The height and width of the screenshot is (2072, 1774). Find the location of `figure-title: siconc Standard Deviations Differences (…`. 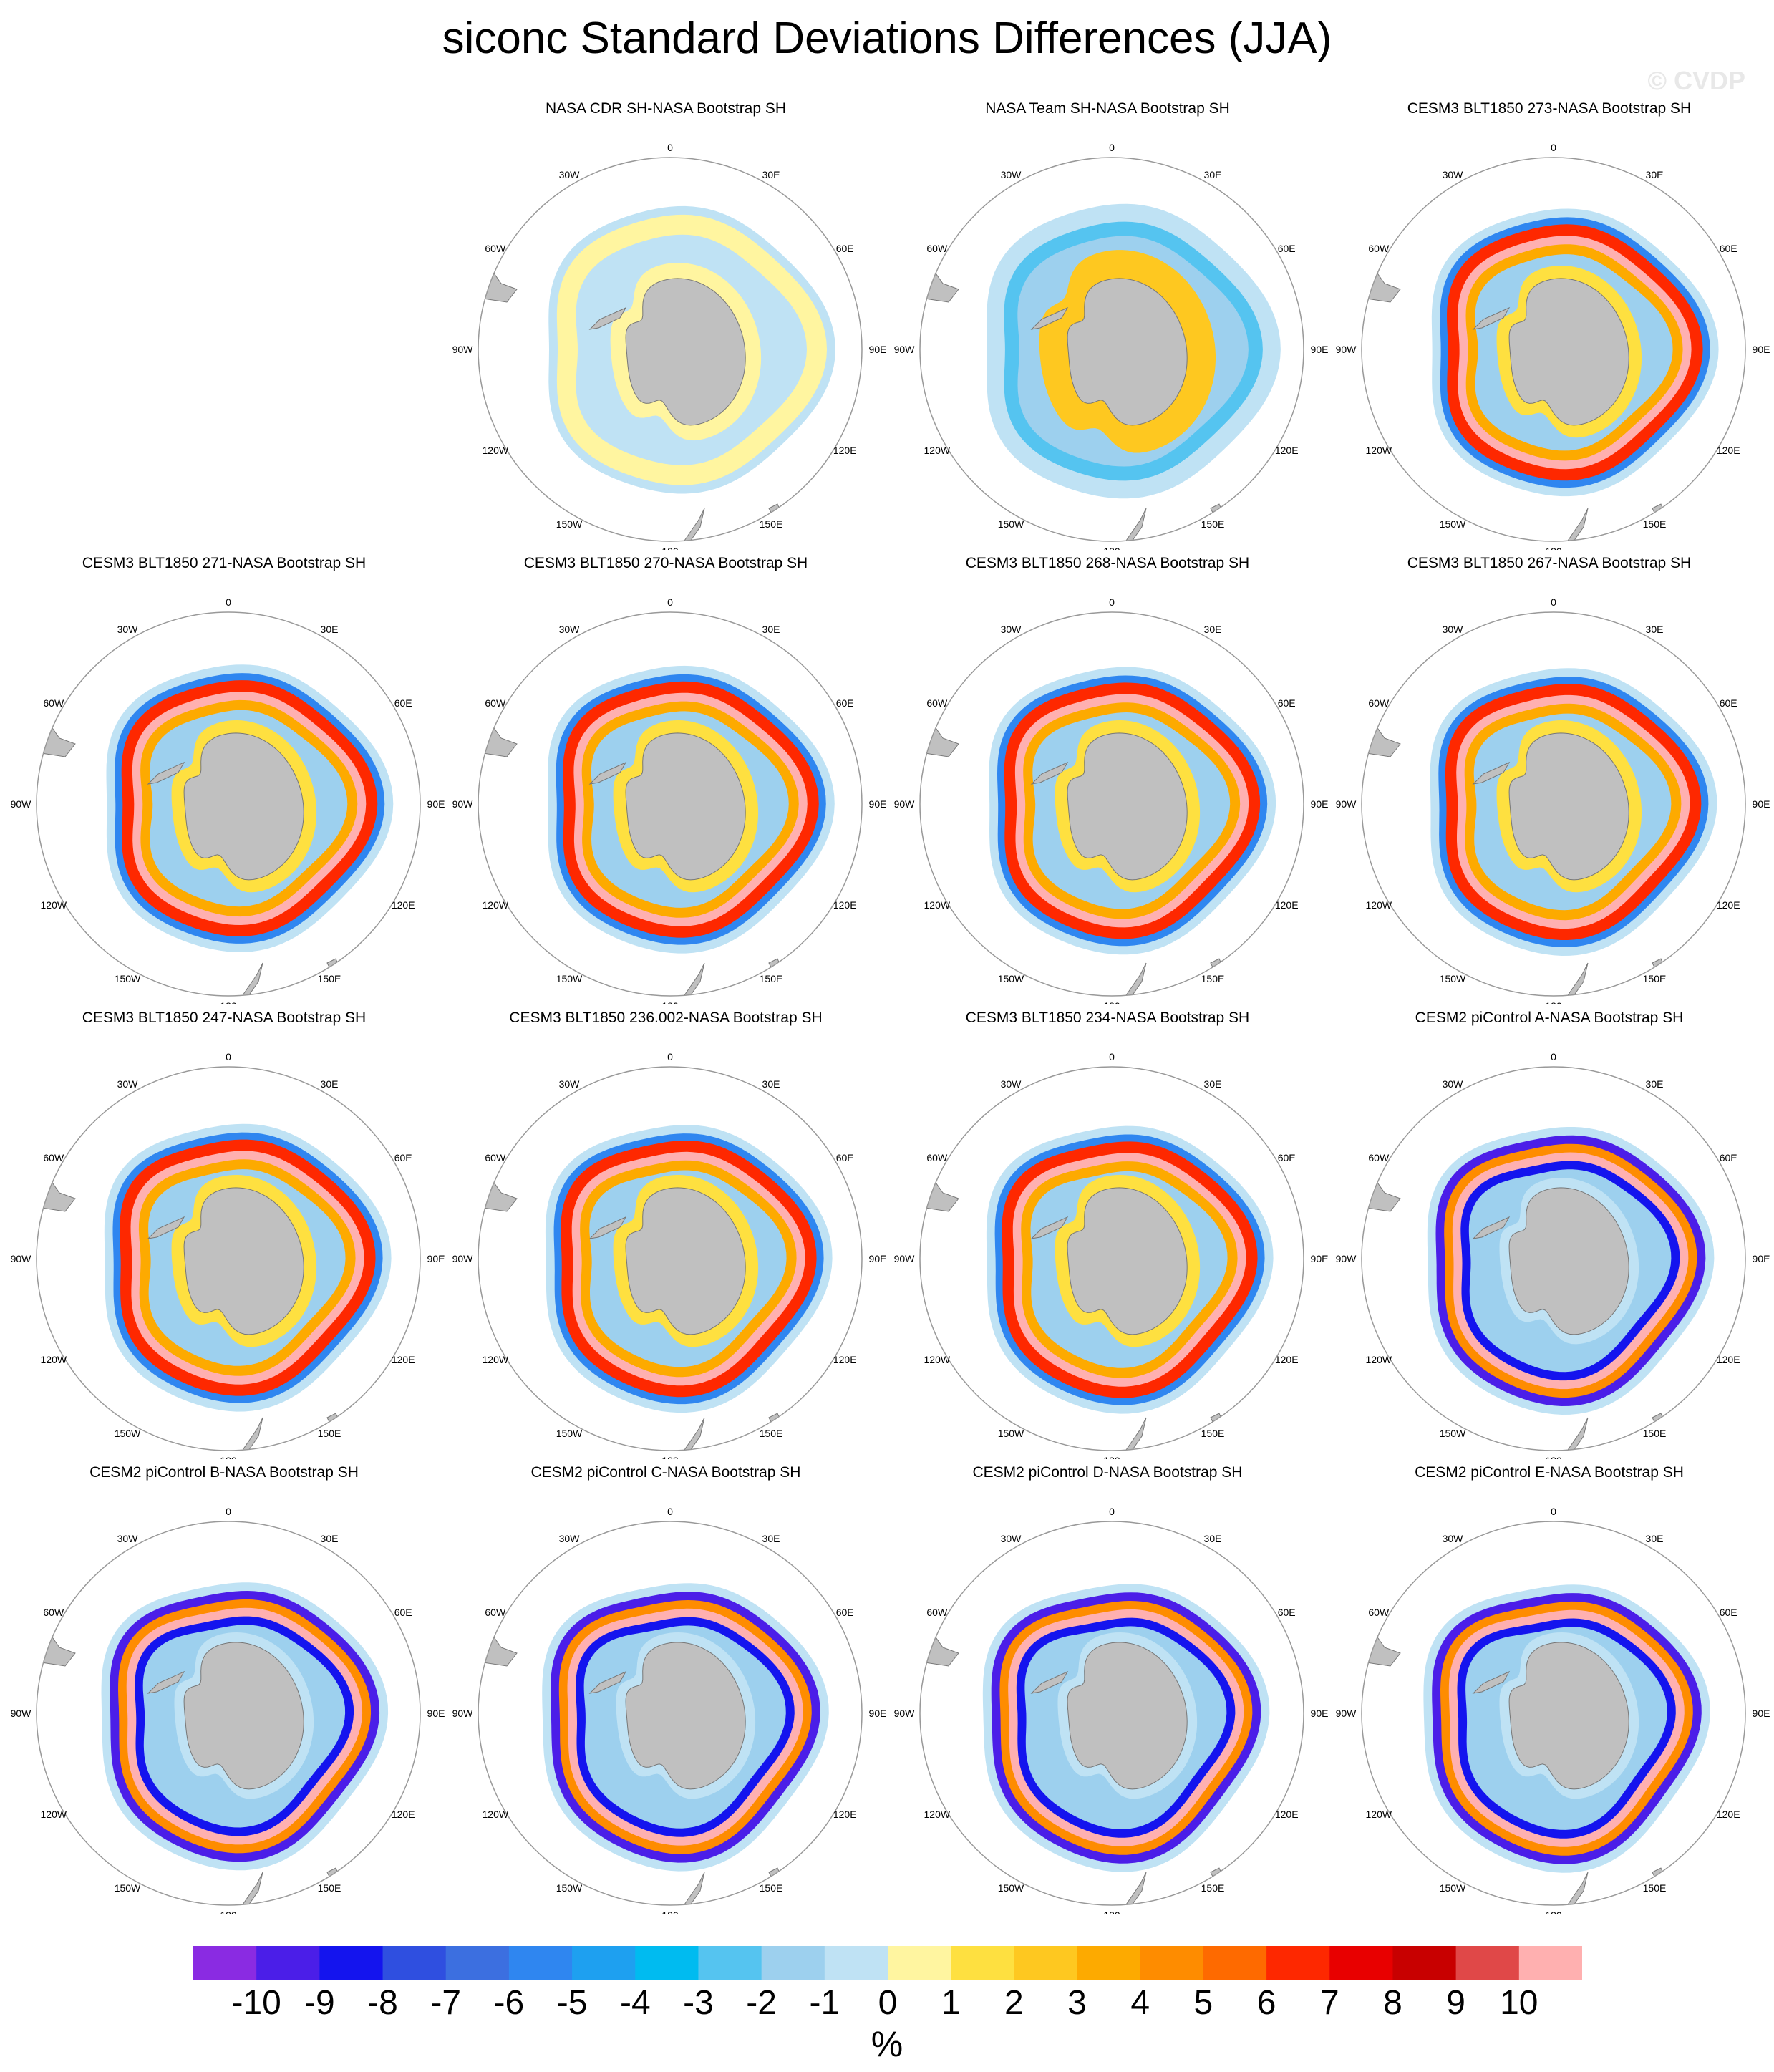

figure-title: siconc Standard Deviations Differences (… is located at coordinates (887, 38).